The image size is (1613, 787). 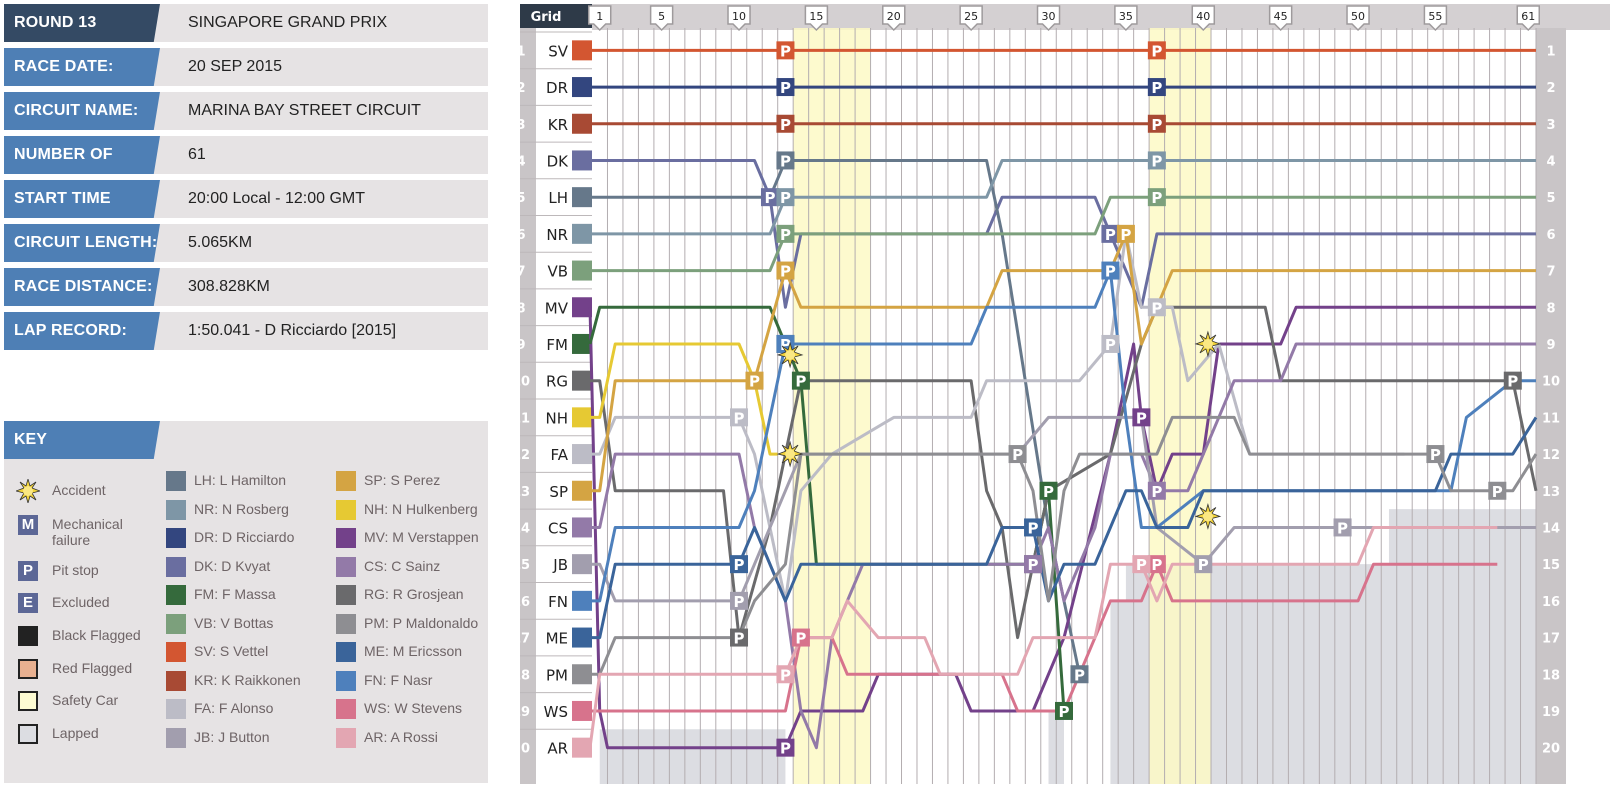 What do you see at coordinates (234, 622) in the screenshot?
I see `driver-label: VB: V Bottas` at bounding box center [234, 622].